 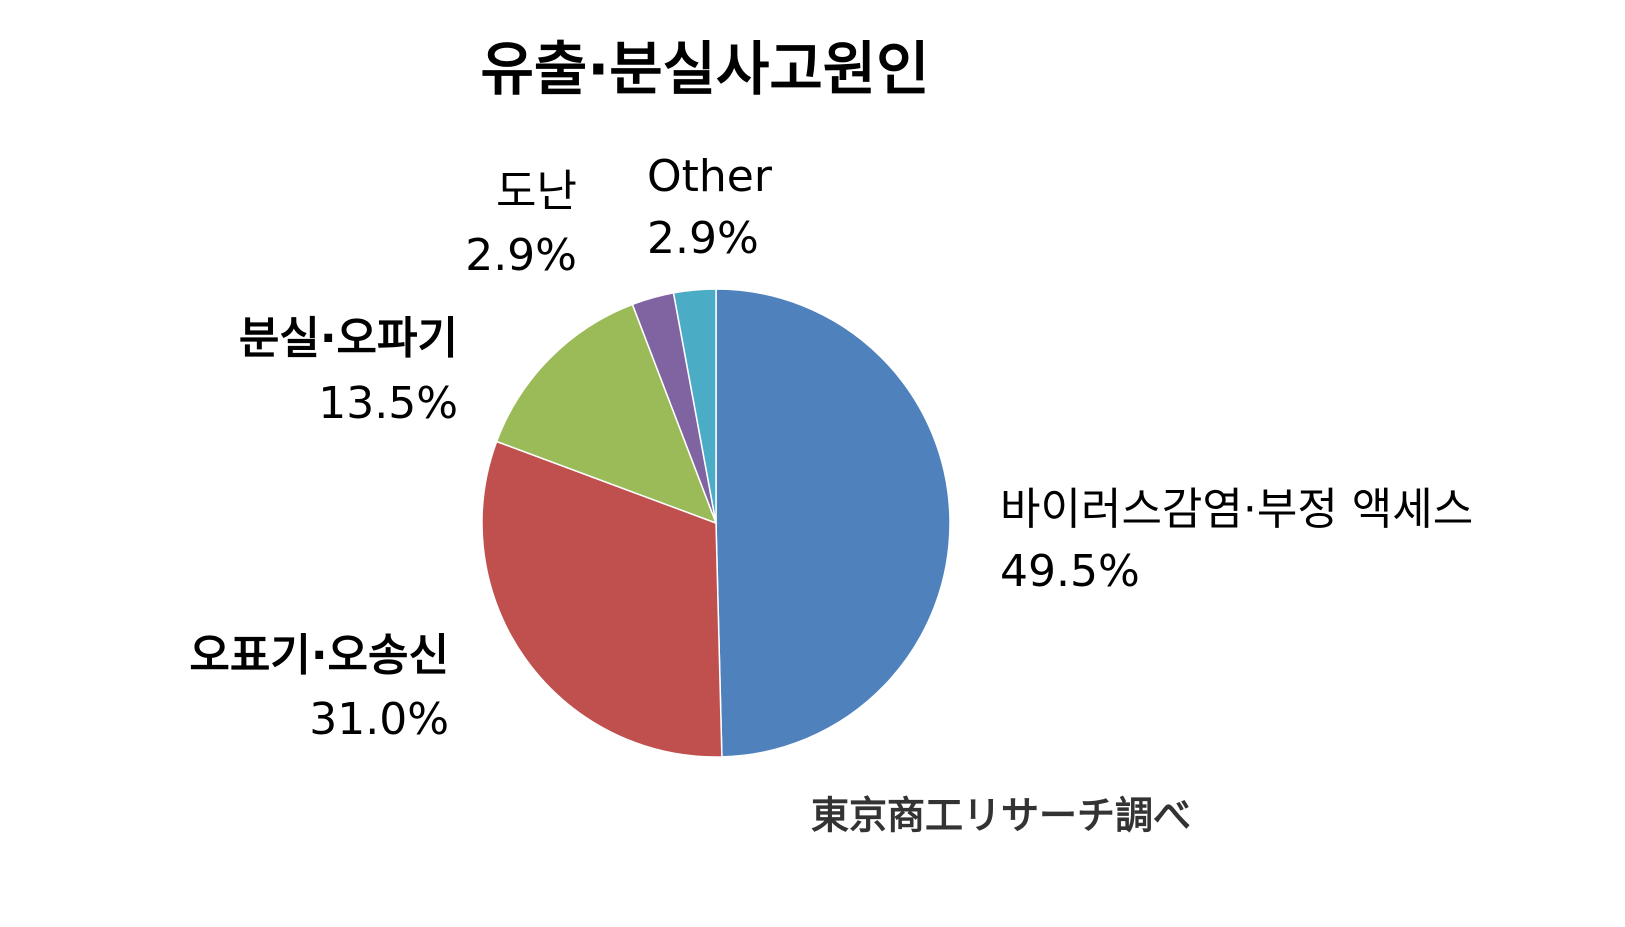 I want to click on value-label: 49.5%, so click(x=1070, y=571).